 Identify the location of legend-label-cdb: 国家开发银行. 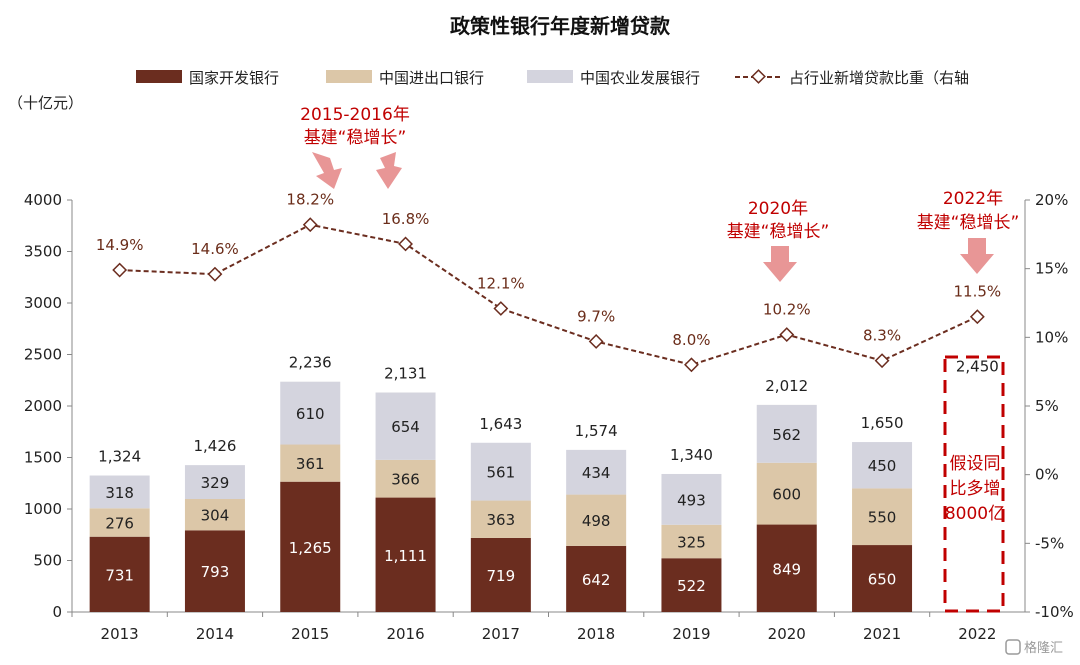
(234, 78).